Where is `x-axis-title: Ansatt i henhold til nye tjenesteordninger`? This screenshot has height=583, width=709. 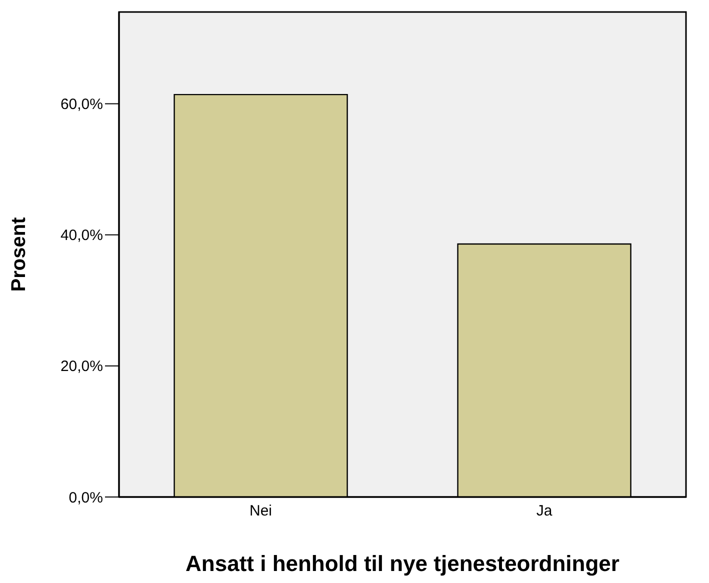
x-axis-title: Ansatt i henhold til nye tjenesteordninger is located at coordinates (403, 563).